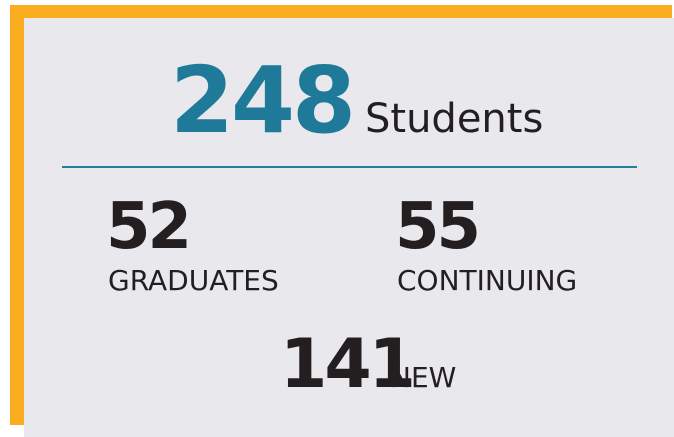  I want to click on new-label: NEW, so click(423, 377).